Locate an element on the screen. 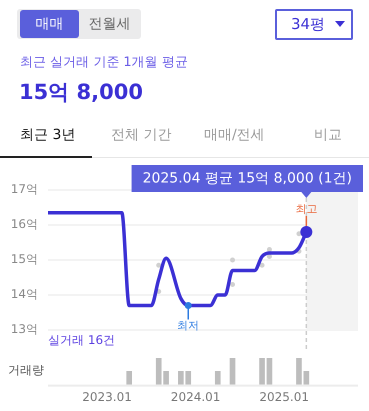 This screenshot has width=369, height=411. text: 실거래 16건 is located at coordinates (82, 340).